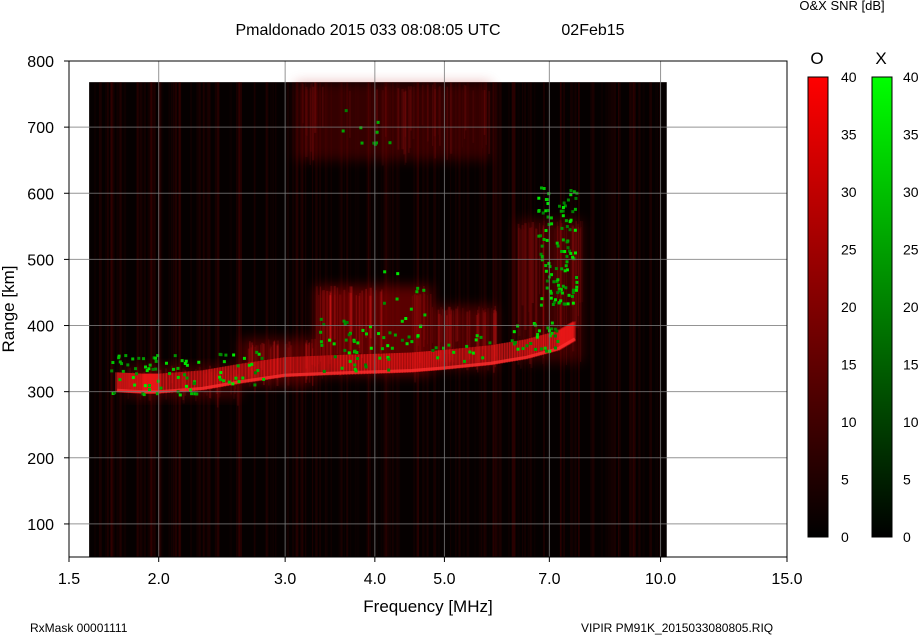  Describe the element at coordinates (677, 628) in the screenshot. I see `file-label: VIPIR PM91K_2015033080805.RIQ` at that location.